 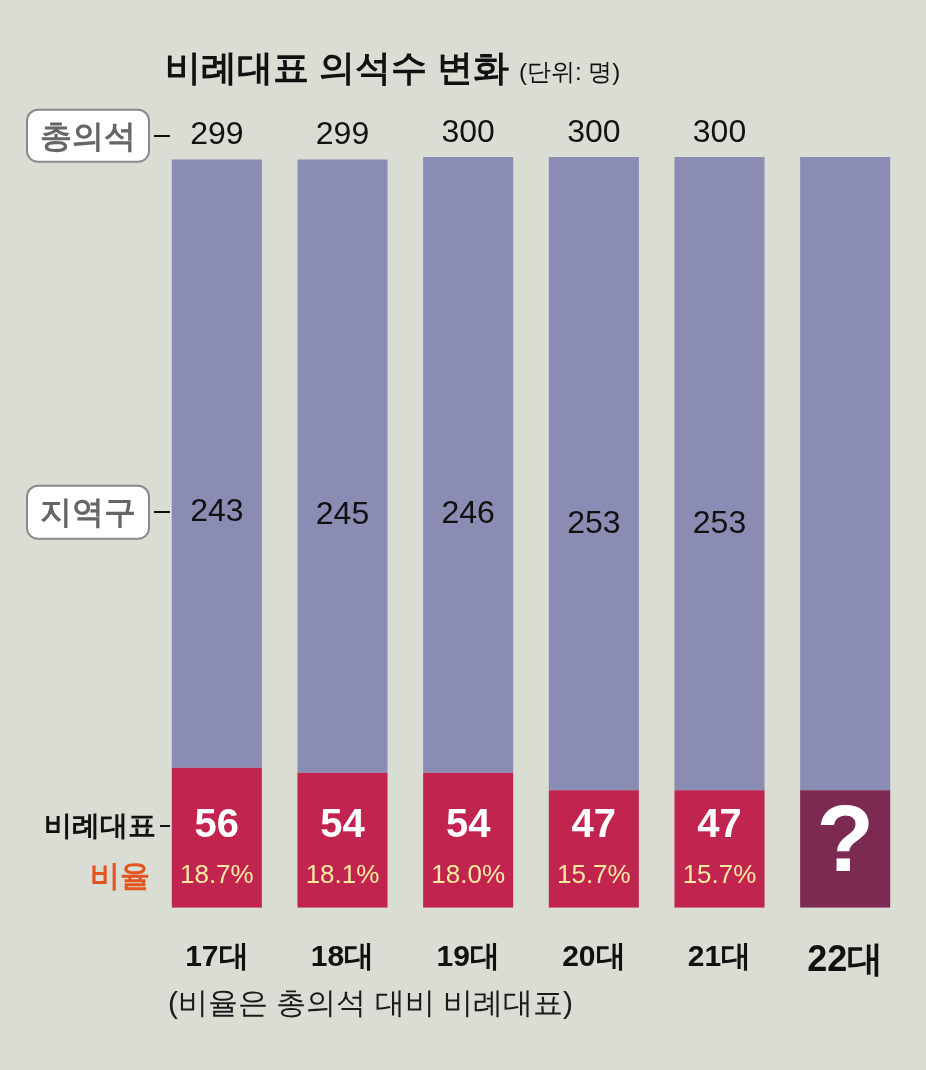 I want to click on series-label: 지역구, so click(x=87, y=512).